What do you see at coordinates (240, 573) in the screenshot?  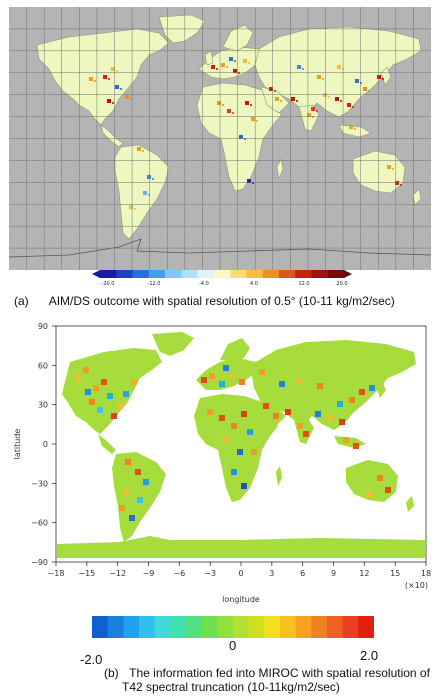 I see `x-tick-label: 0` at bounding box center [240, 573].